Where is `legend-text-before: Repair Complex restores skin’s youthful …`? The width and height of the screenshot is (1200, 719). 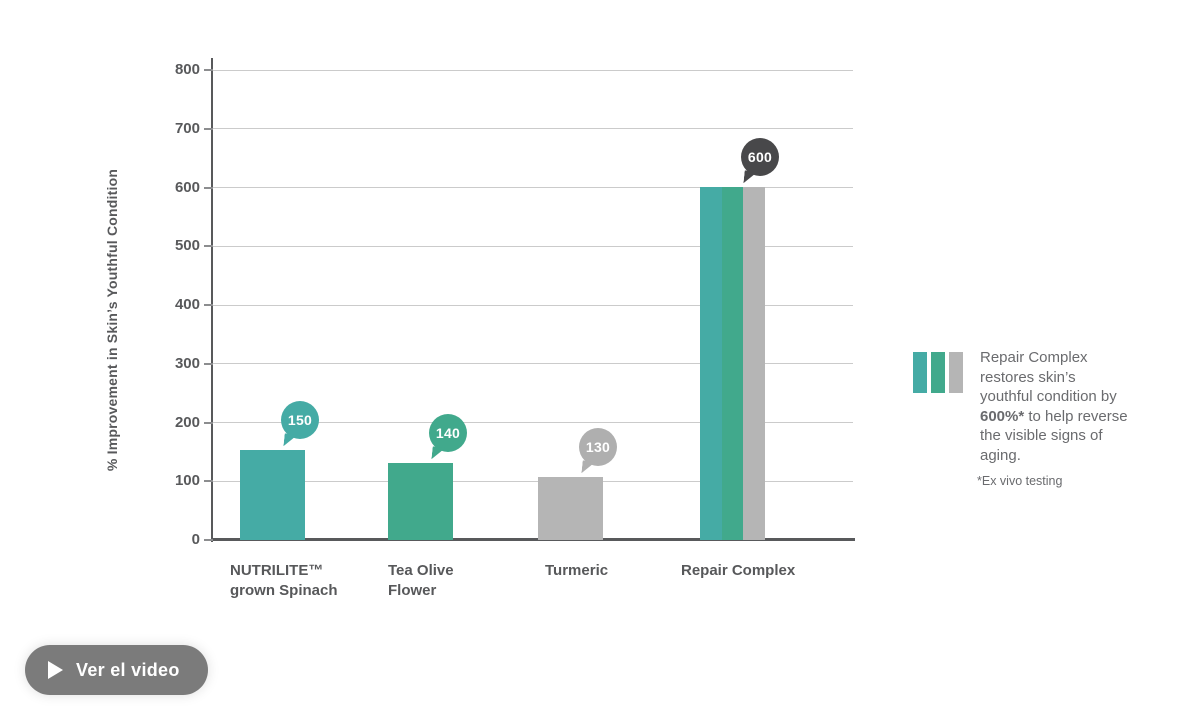
legend-text-before: Repair Complex restores skin’s youthful … is located at coordinates (1048, 377).